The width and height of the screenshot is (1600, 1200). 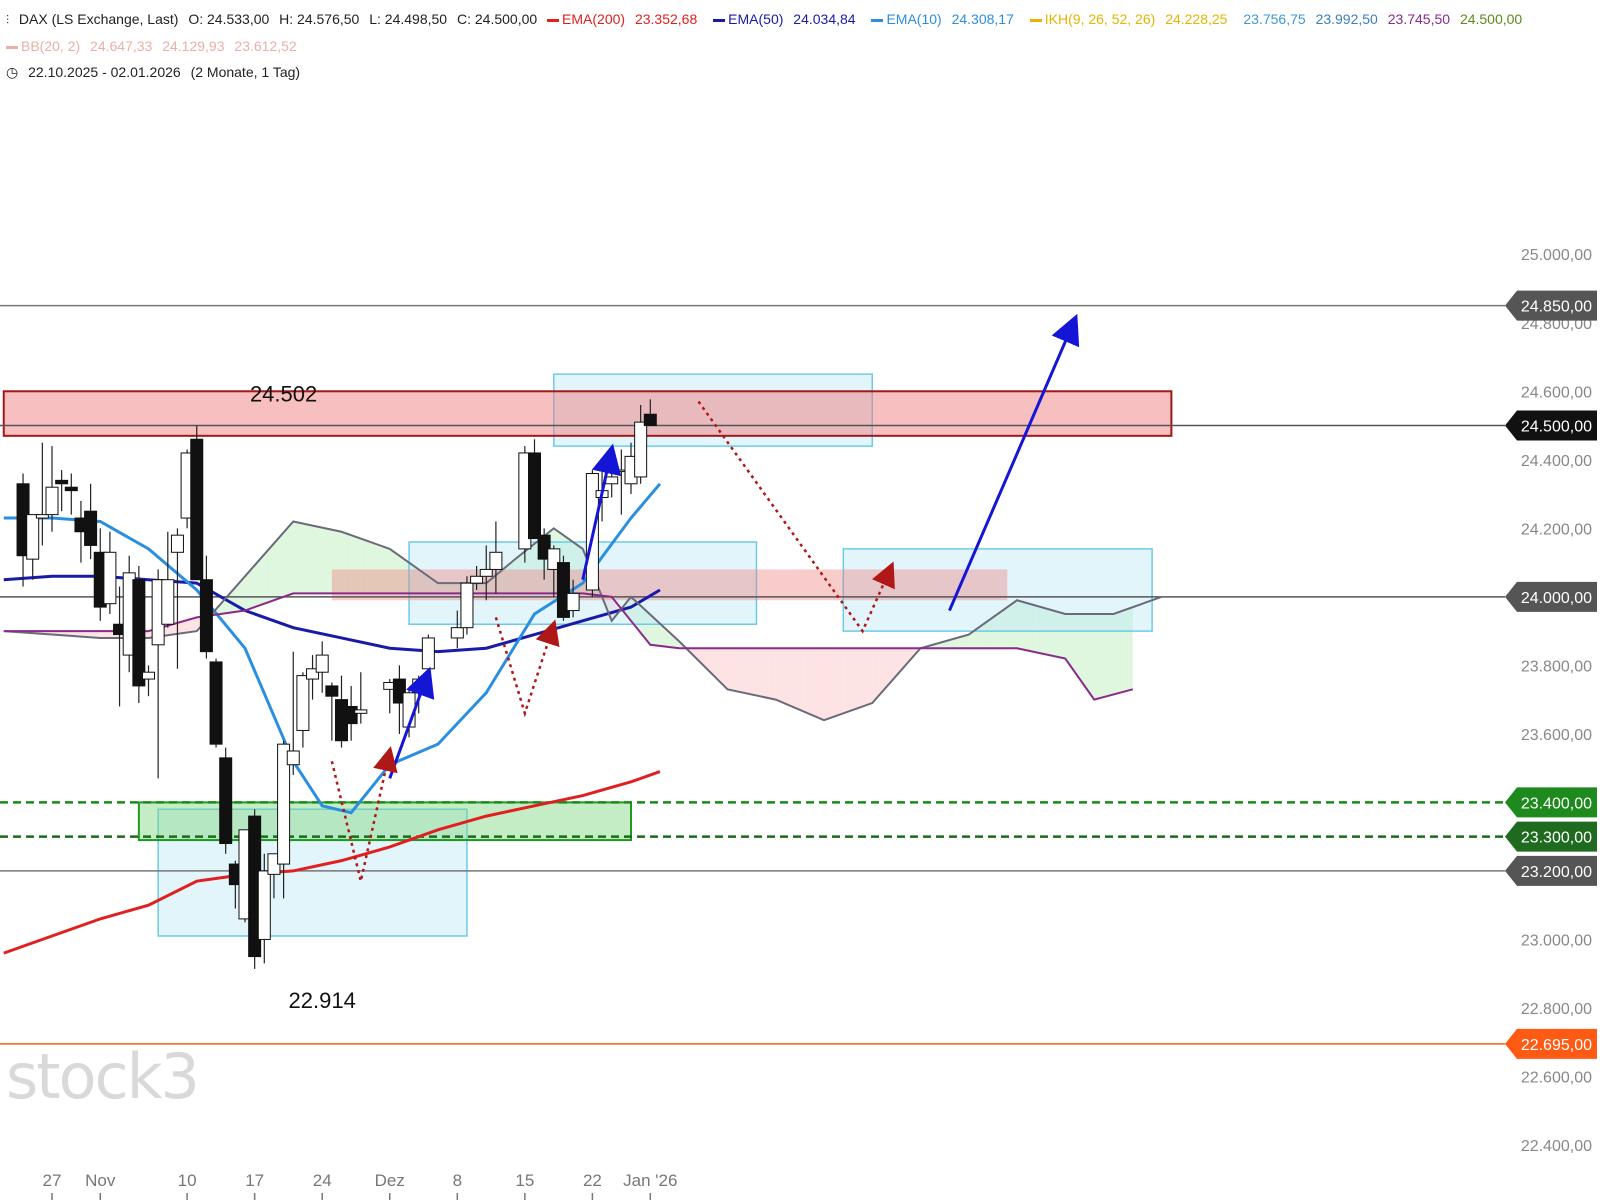 I want to click on clock-icon: ◷, so click(x=12, y=72).